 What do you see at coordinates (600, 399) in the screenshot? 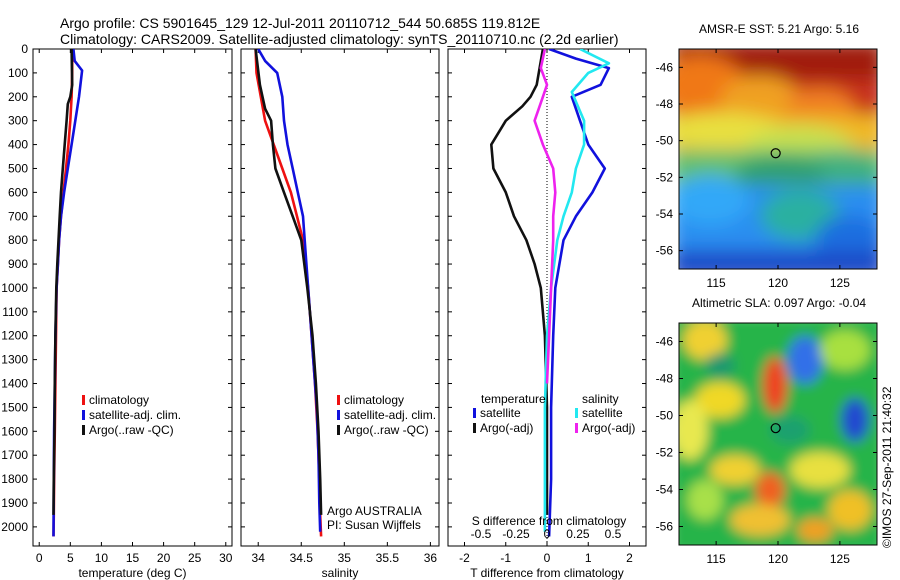
I see `legend-group-salinity: salinity` at bounding box center [600, 399].